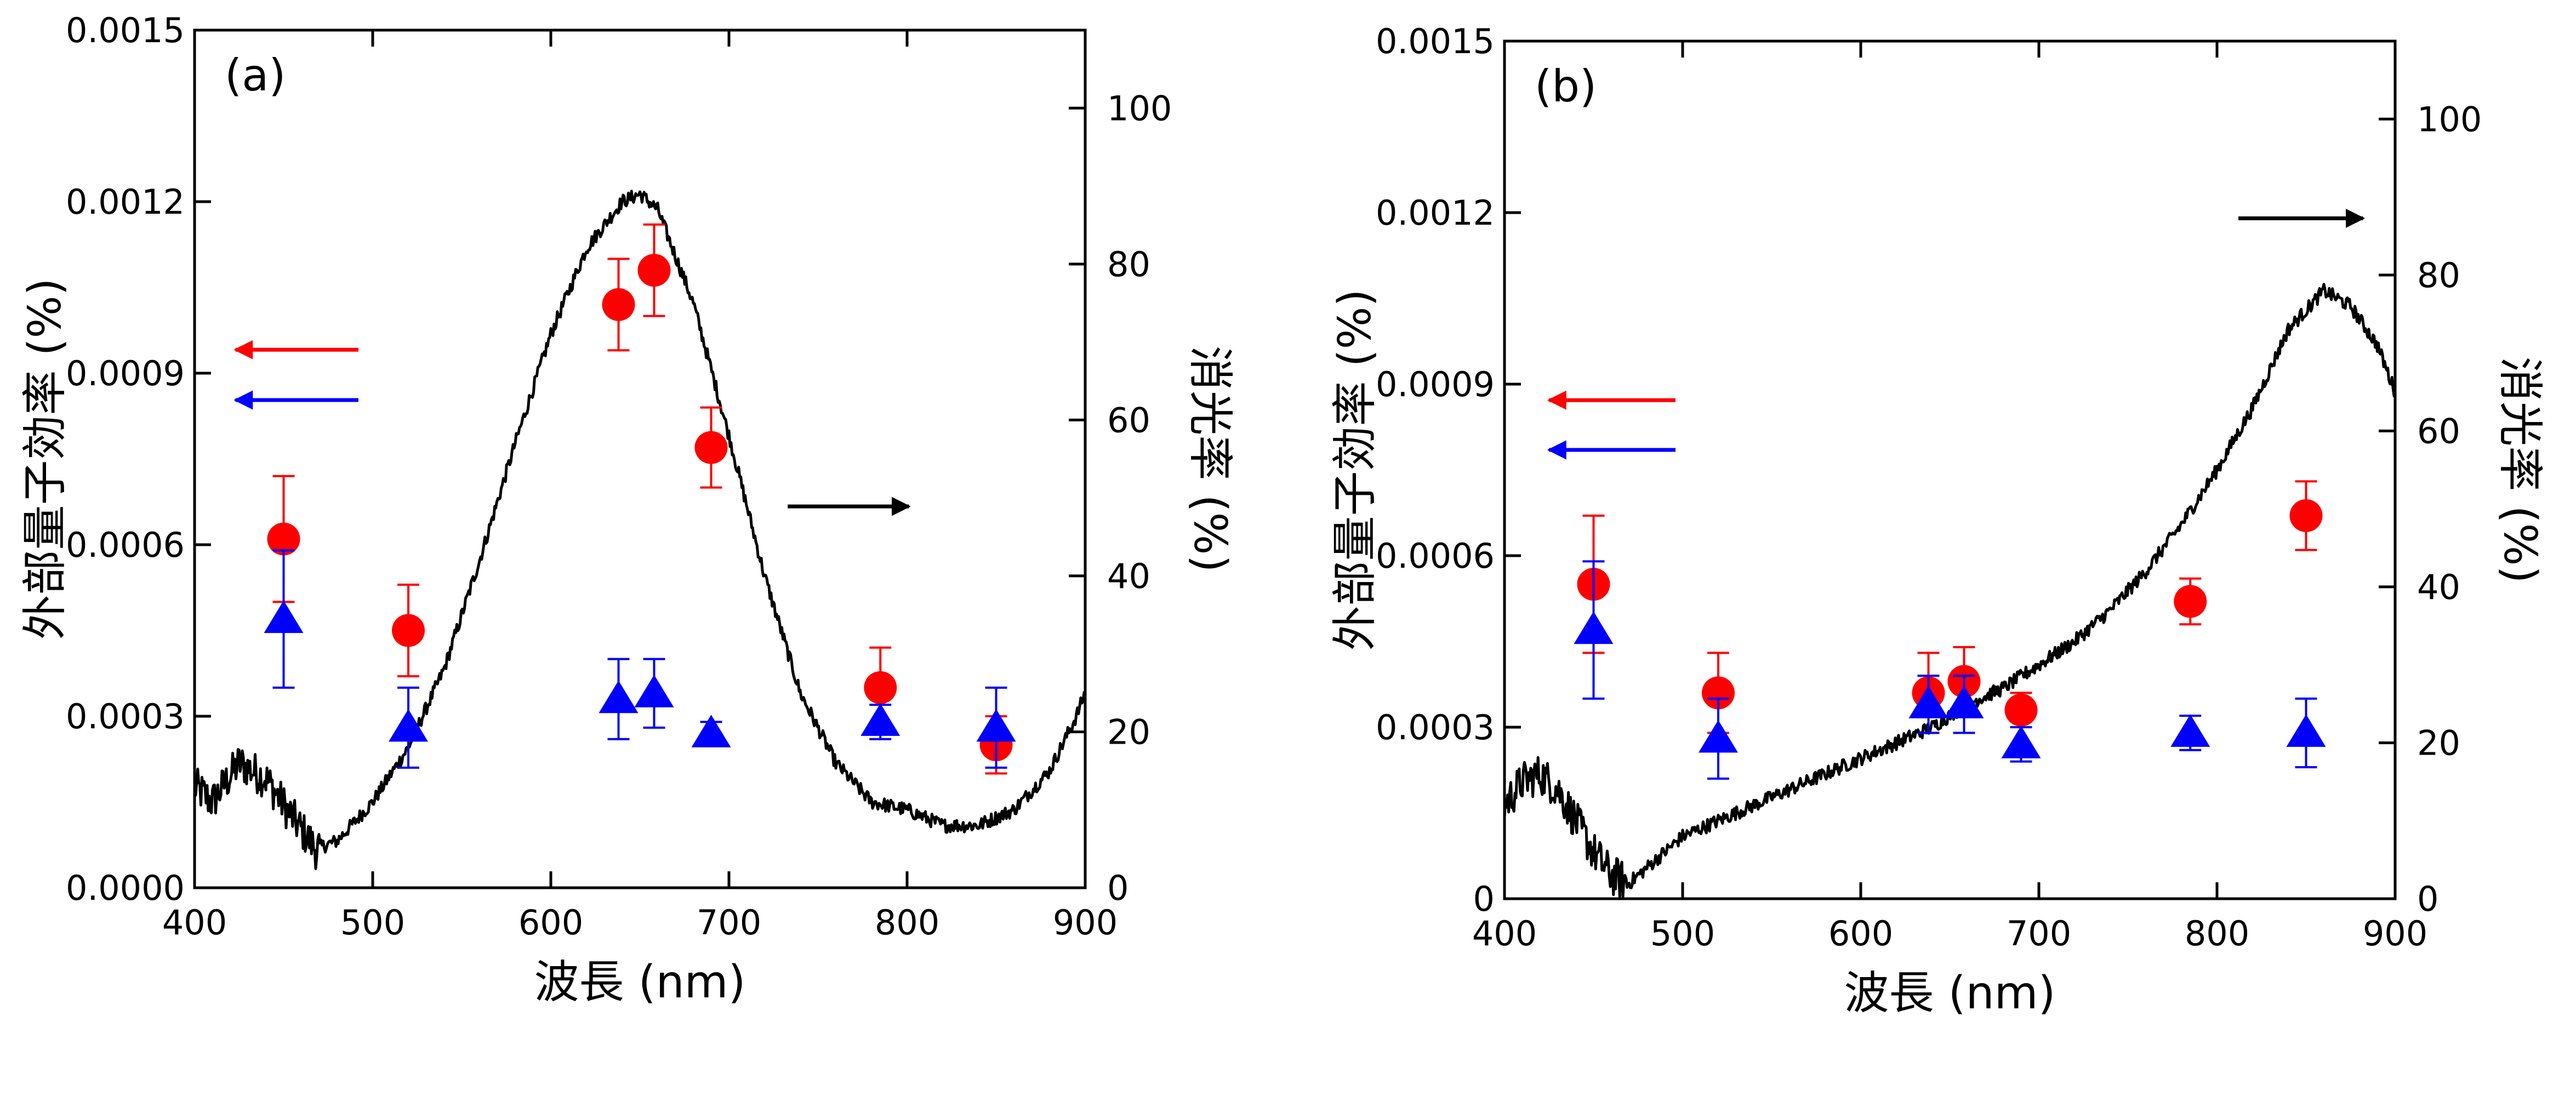 This screenshot has height=1096, width=2576. I want to click on panel-label: (b), so click(1566, 87).